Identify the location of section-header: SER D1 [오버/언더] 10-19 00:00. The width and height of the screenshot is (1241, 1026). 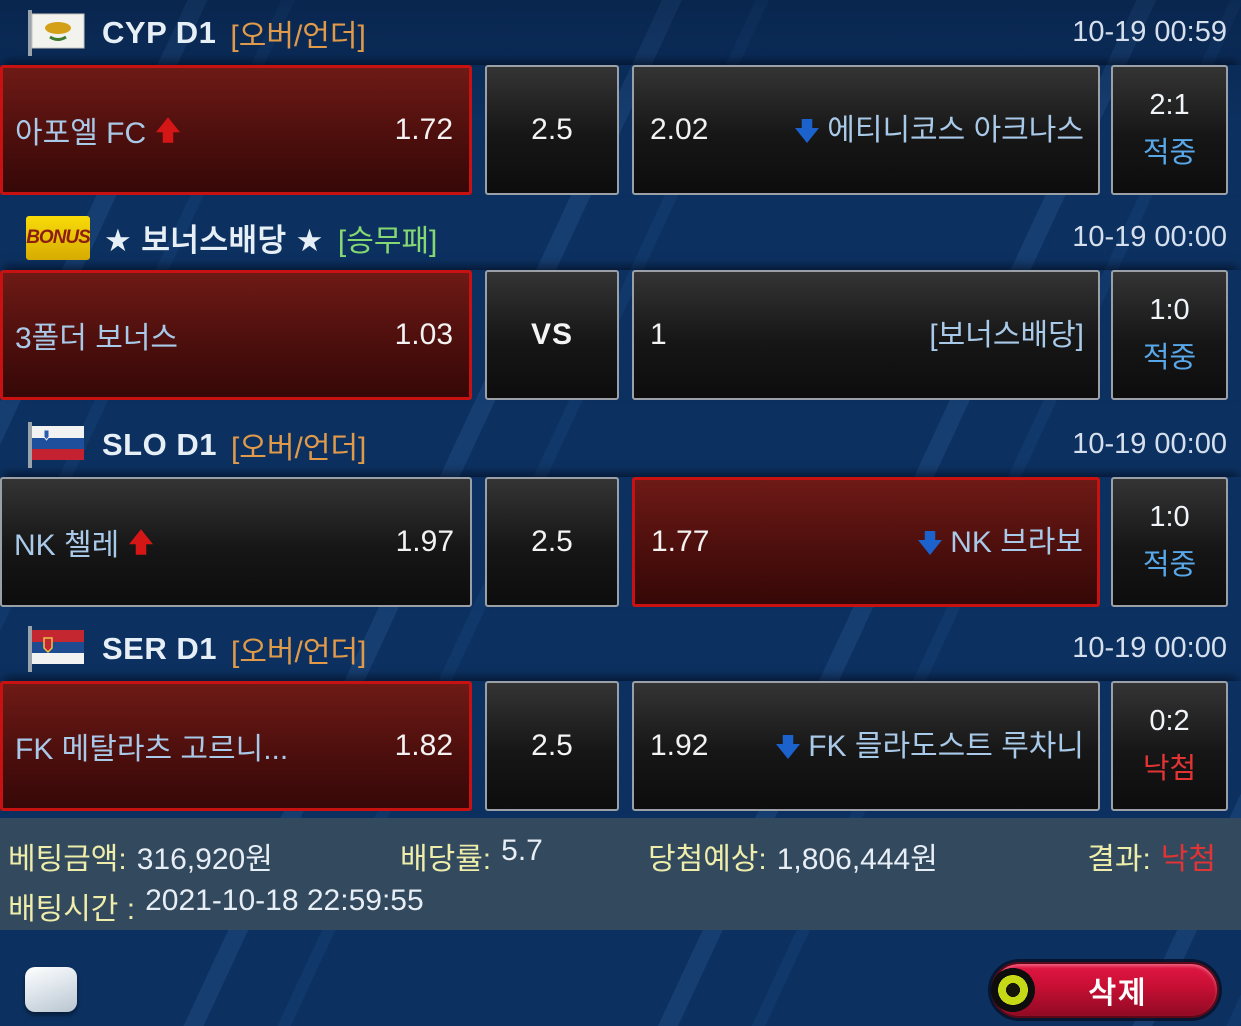
(620, 648).